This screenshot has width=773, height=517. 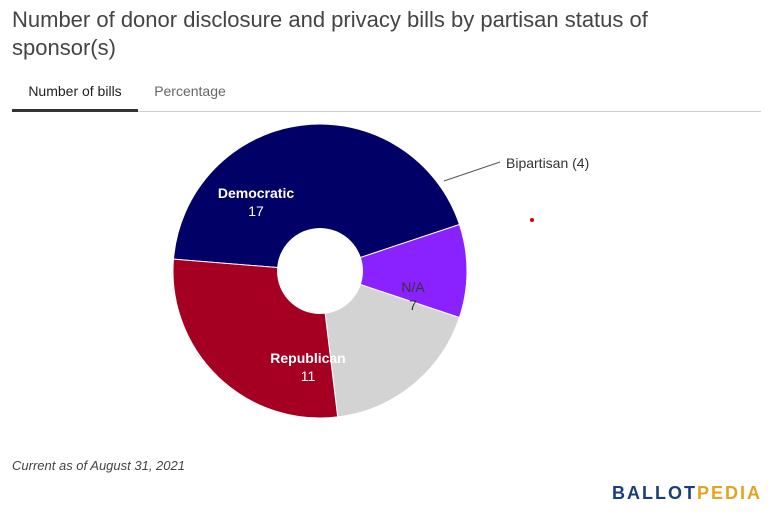 I want to click on slice-label-republican: Republican, so click(x=307, y=358).